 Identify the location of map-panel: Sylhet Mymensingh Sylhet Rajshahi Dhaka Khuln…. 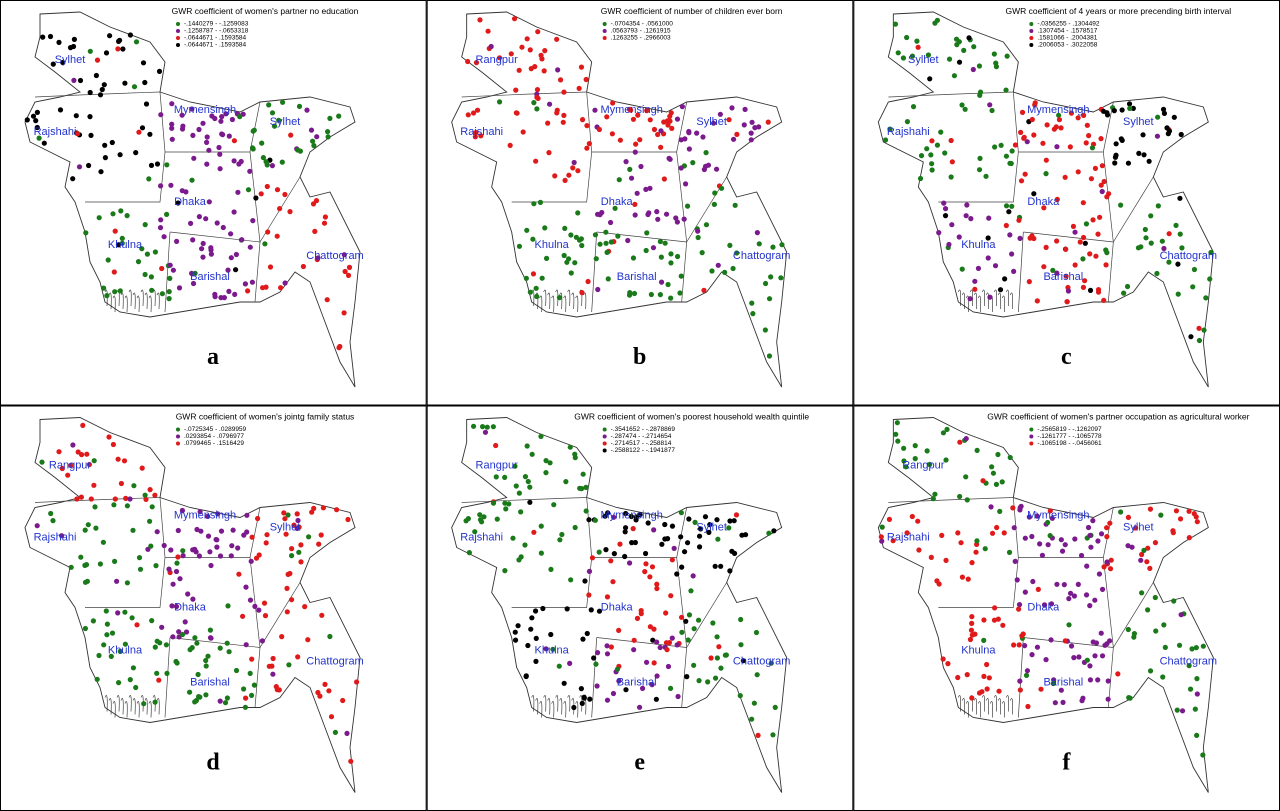
(1054, 197).